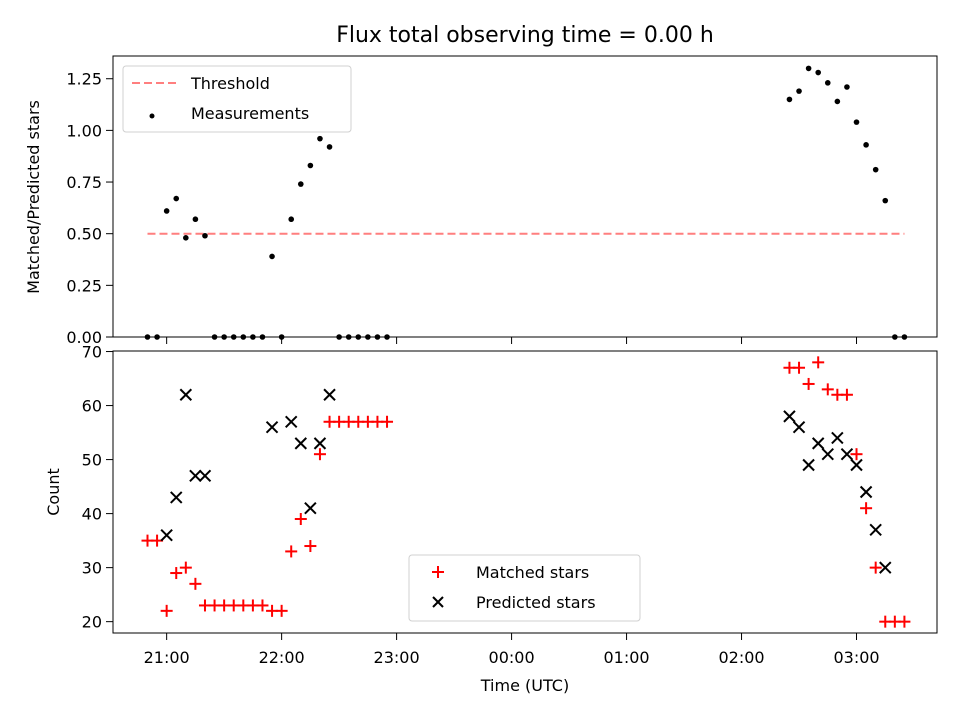  What do you see at coordinates (512, 657) in the screenshot?
I see `bottom-xtick-label: 00:00` at bounding box center [512, 657].